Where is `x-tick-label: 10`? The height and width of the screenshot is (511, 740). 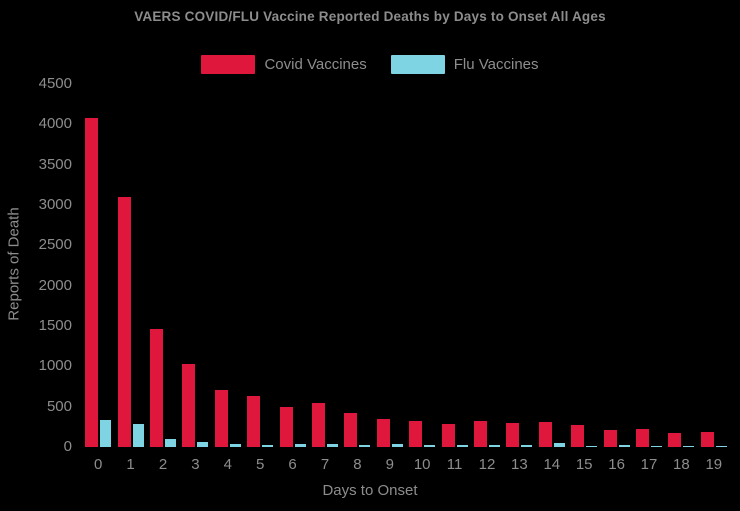
x-tick-label: 10 is located at coordinates (422, 464).